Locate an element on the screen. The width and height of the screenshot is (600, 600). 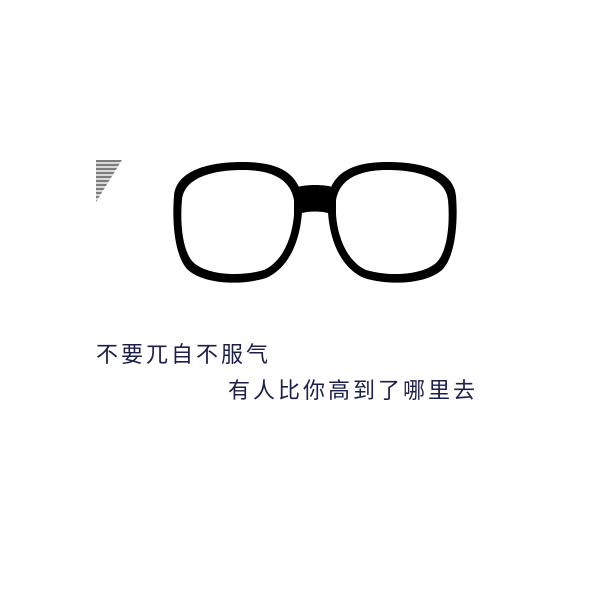
caption-line-2: 有人比你高到了哪里去 is located at coordinates (353, 391).